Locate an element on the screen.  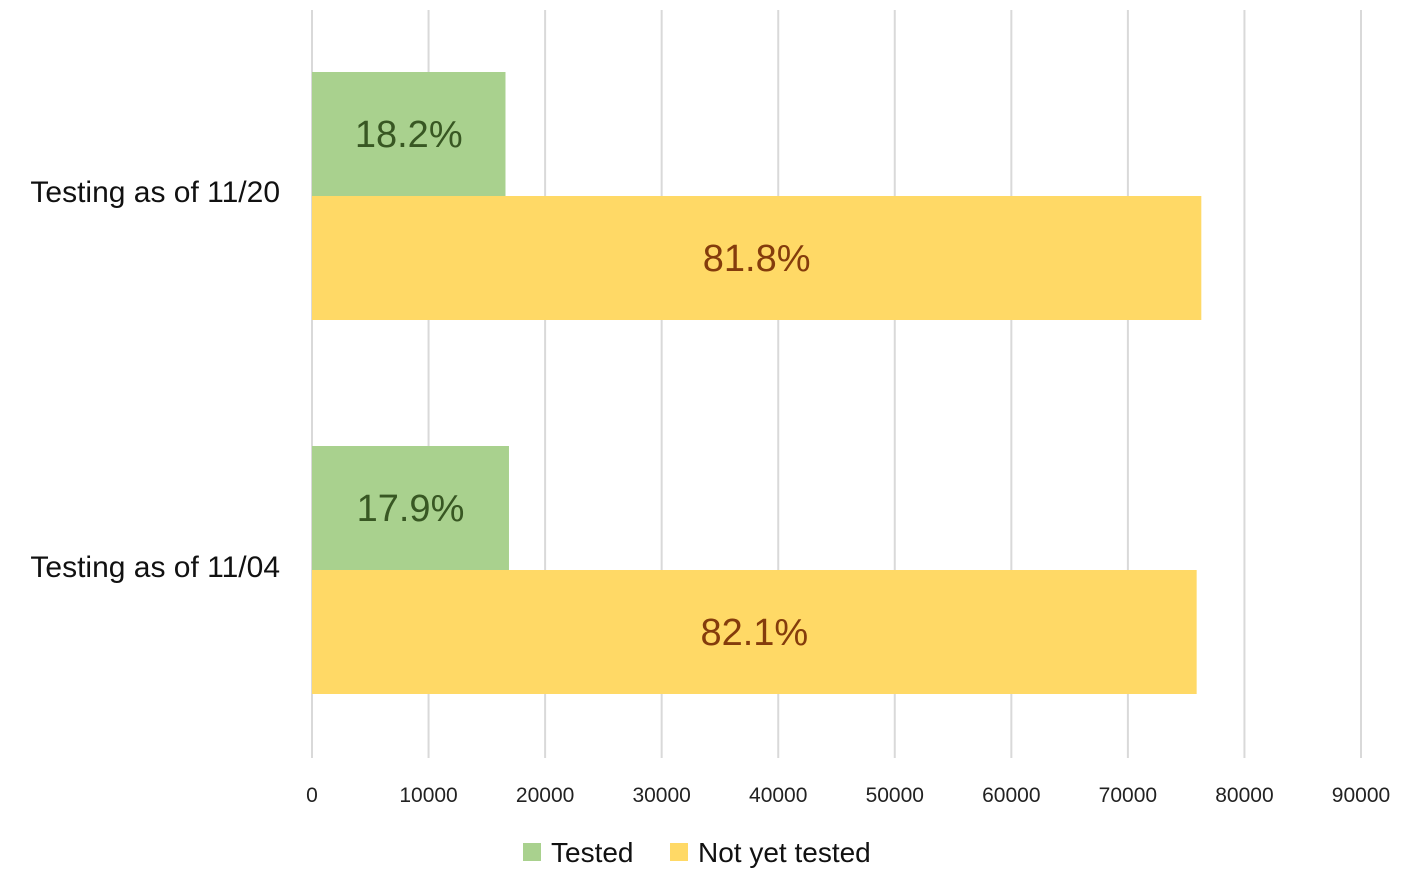
data-label: 18.2% is located at coordinates (409, 135).